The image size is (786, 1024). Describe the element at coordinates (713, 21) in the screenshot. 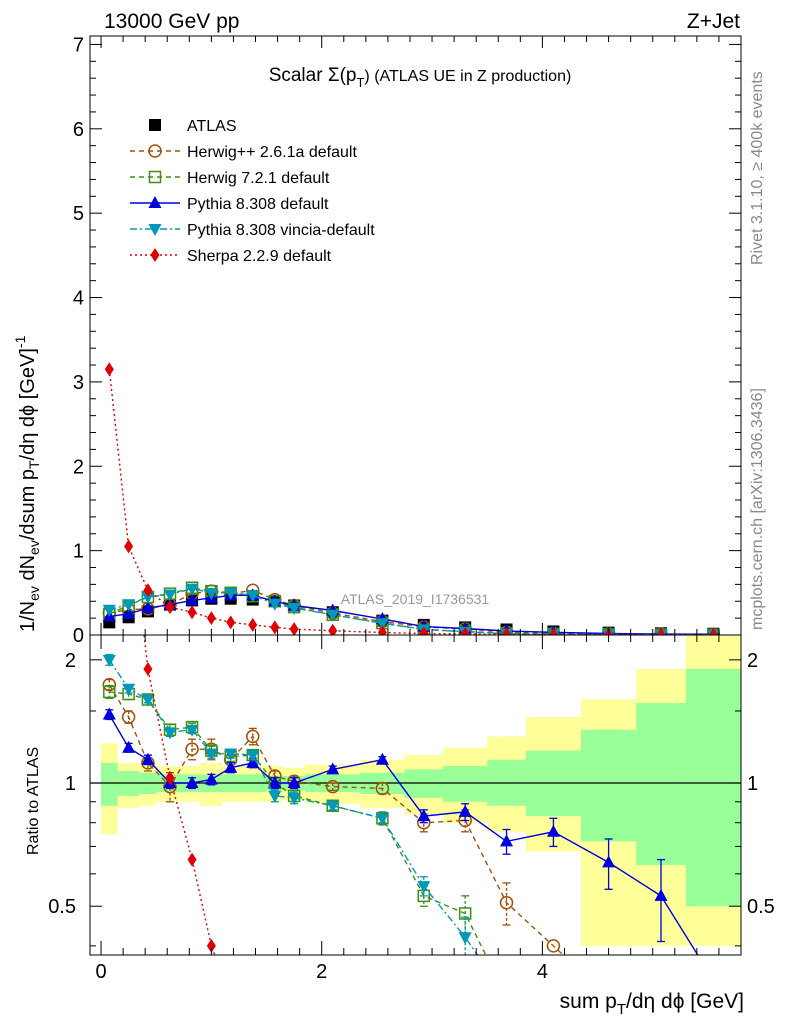

I see `header-right-label: Z+Jet` at that location.